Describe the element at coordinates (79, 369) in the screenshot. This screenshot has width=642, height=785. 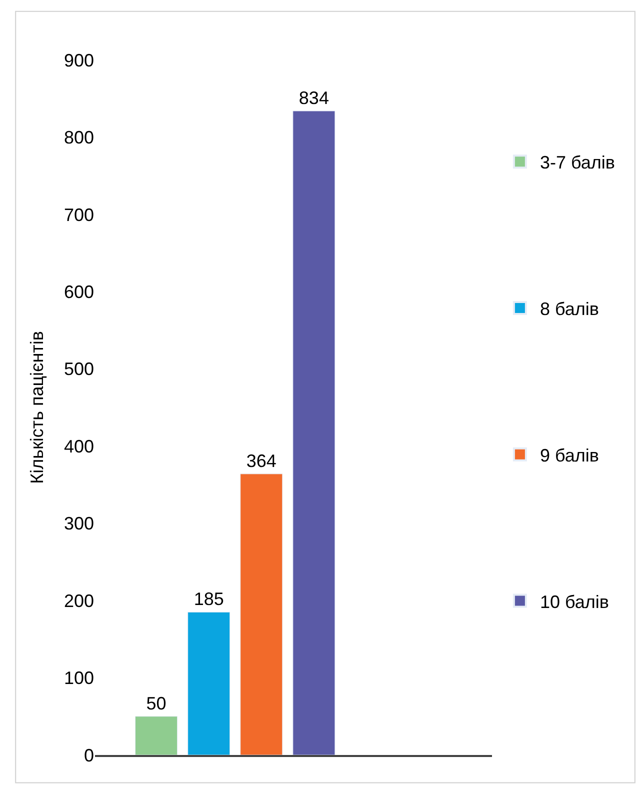
I see `y-tick-label: 500` at that location.